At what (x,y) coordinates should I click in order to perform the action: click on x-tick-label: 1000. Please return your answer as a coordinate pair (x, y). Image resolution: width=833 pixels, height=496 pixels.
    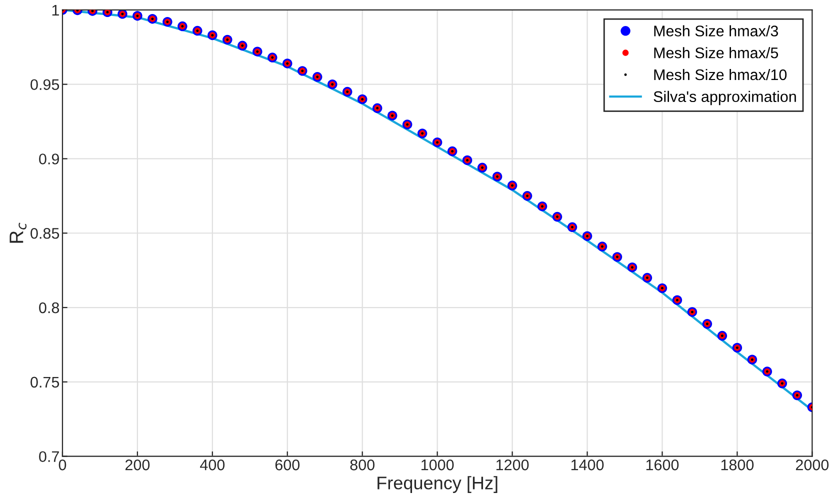
    Looking at the image, I should click on (438, 465).